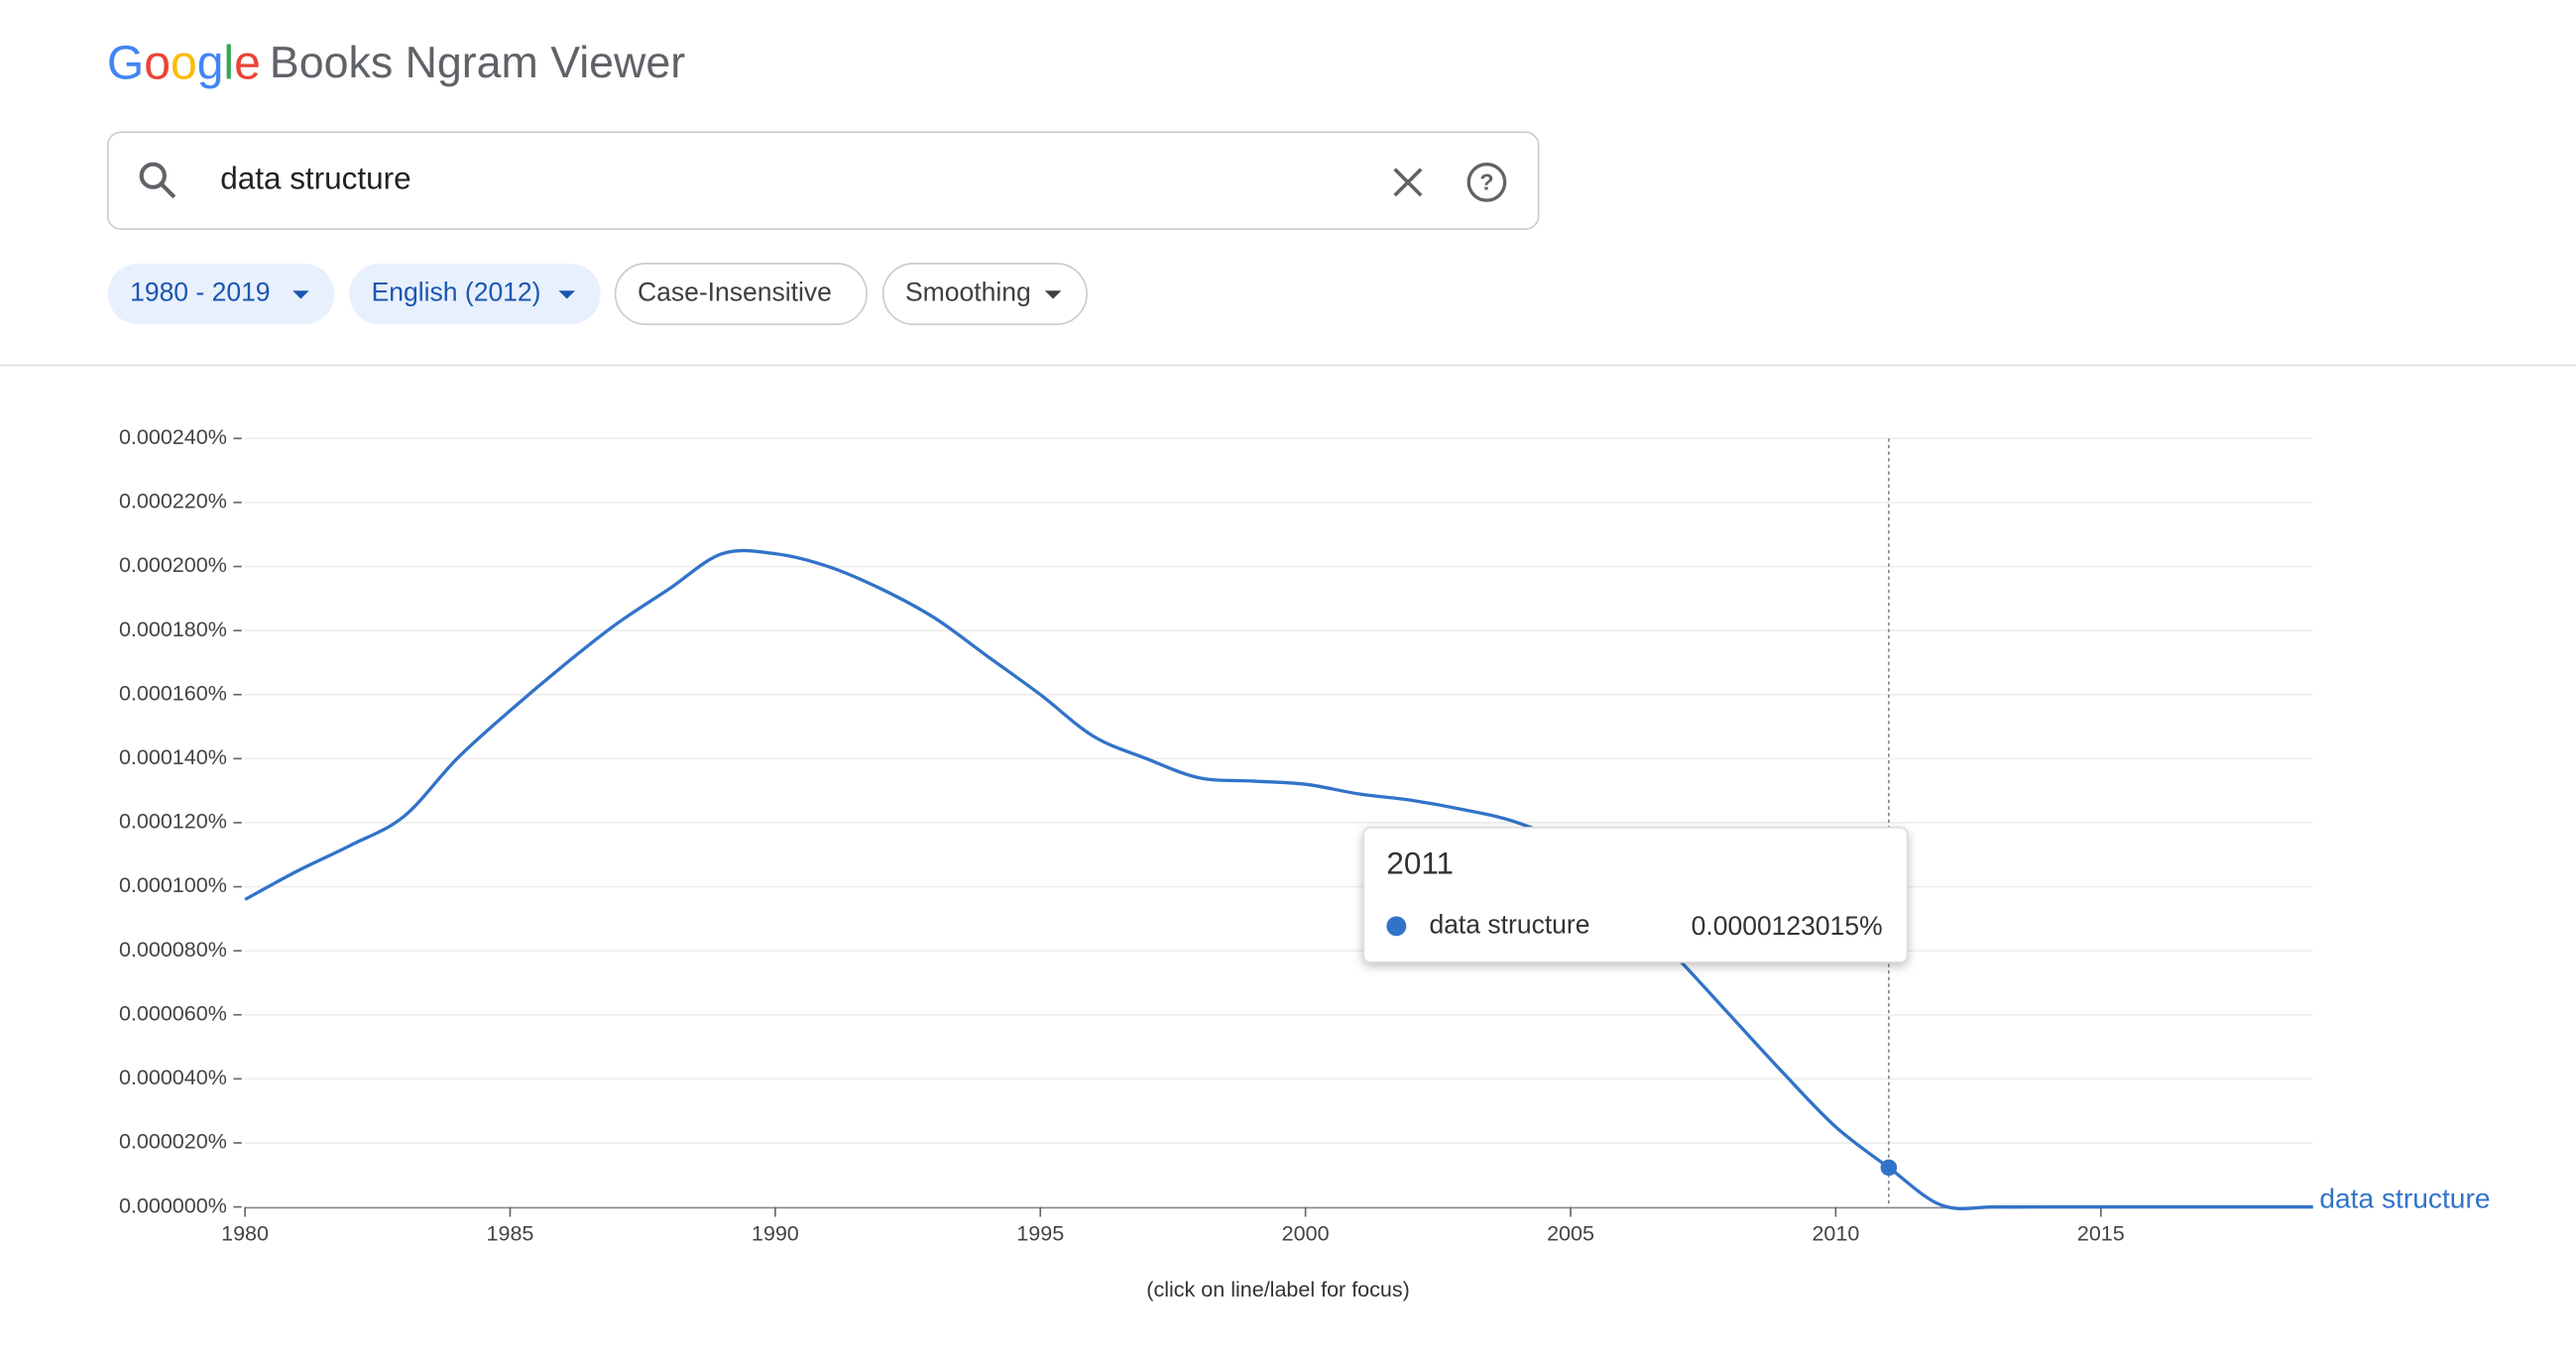 The image size is (2576, 1358). Describe the element at coordinates (1889, 1168) in the screenshot. I see `hover-point` at that location.